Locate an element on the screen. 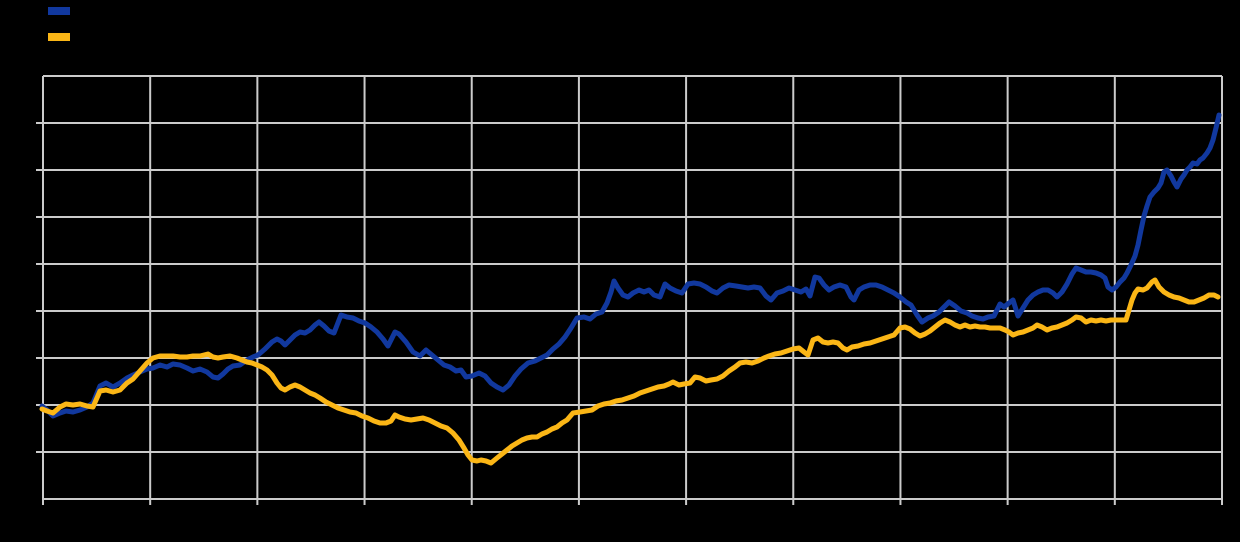 The width and height of the screenshot is (1240, 542). legend-item-series-yellow is located at coordinates (63, 37).